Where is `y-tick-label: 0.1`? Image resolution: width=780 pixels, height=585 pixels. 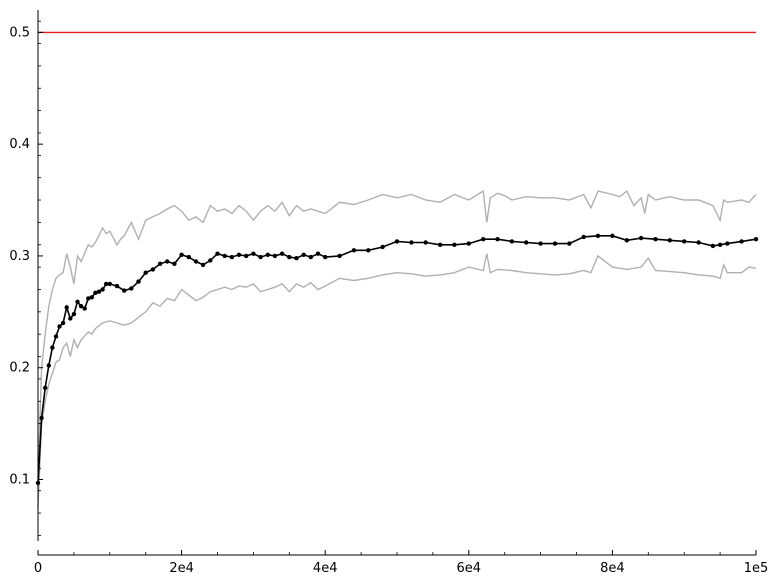
y-tick-label: 0.1 is located at coordinates (19, 480).